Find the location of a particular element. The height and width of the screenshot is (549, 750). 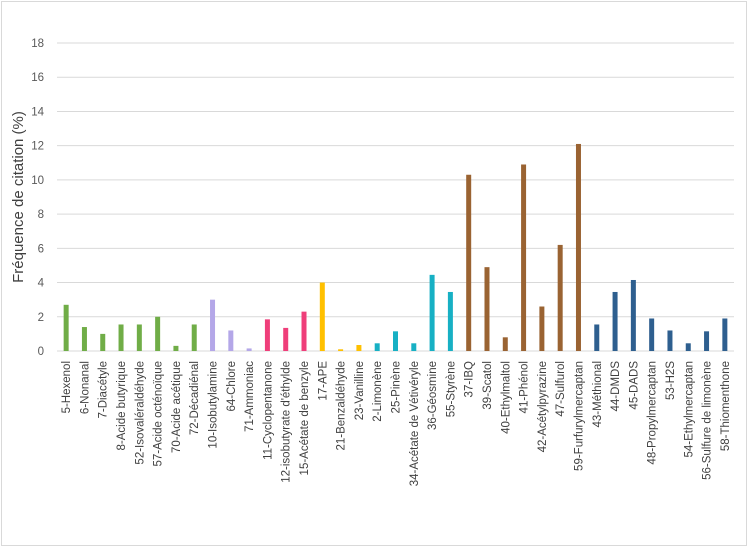

y-tick-label: 8 is located at coordinates (41, 215).